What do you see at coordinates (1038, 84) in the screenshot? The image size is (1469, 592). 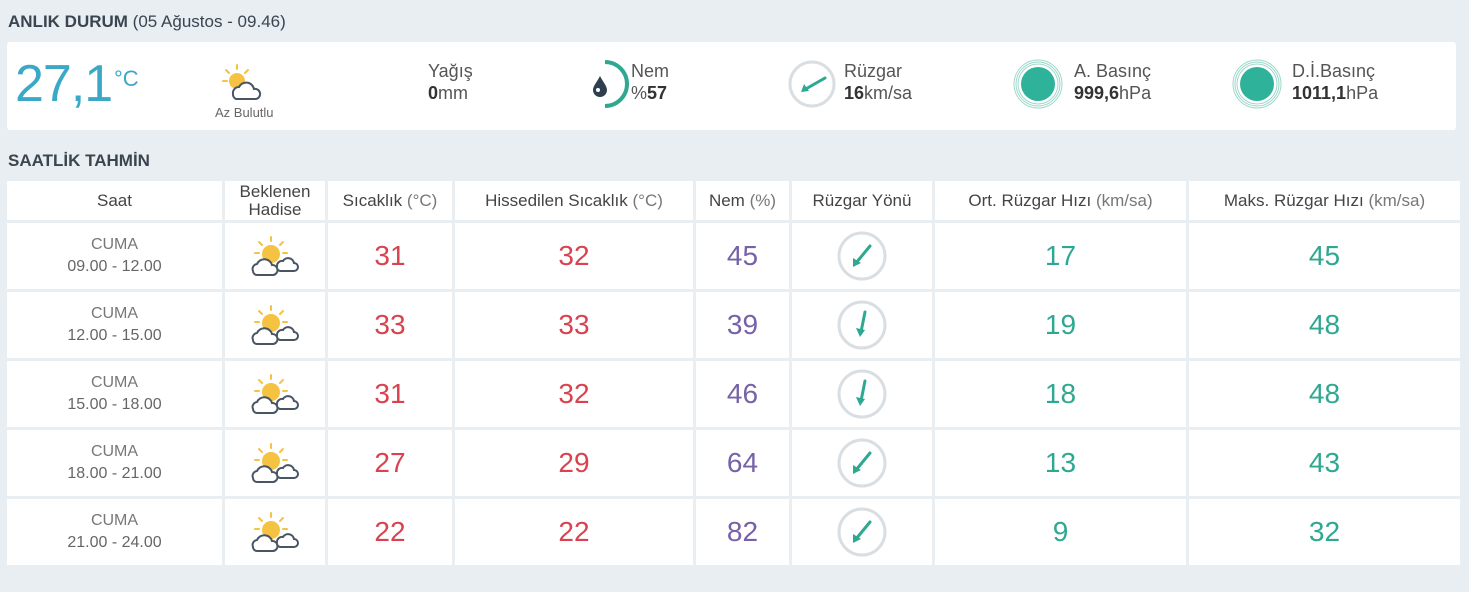 I see `pressure-icon` at bounding box center [1038, 84].